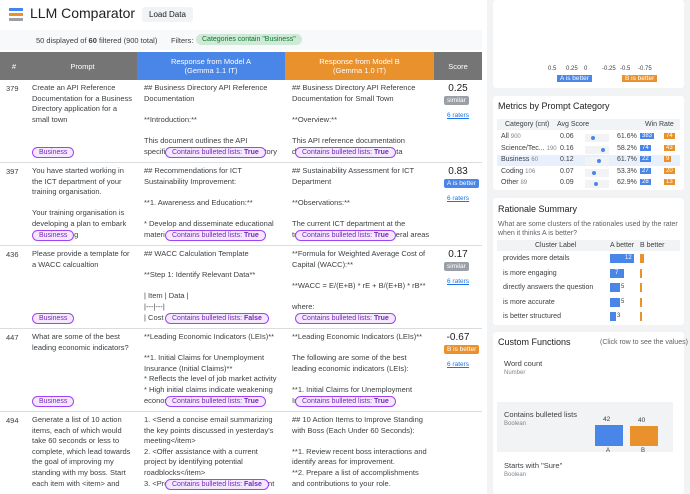  What do you see at coordinates (586, 69) in the screenshot?
I see `histogram-tick: 0` at bounding box center [586, 69].